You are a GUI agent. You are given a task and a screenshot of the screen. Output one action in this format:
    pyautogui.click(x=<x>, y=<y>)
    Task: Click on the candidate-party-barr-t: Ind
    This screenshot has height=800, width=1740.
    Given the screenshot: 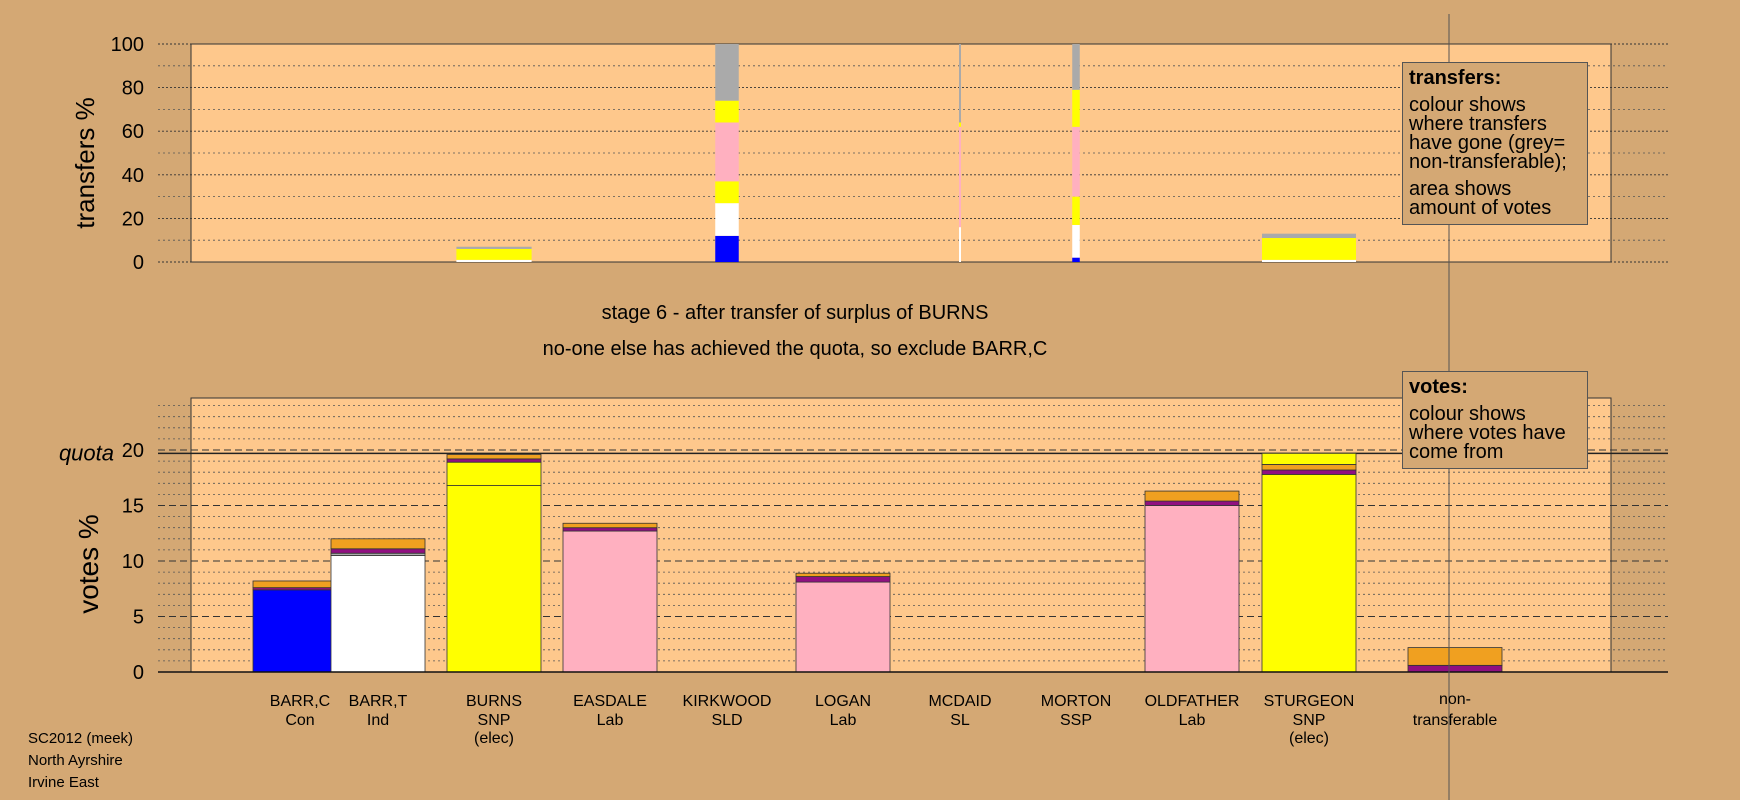 What is the action you would take?
    pyautogui.click(x=378, y=720)
    